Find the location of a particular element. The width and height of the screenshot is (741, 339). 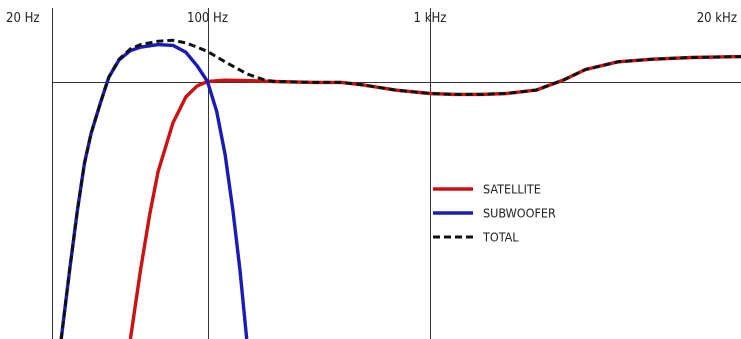

x-tick-label: 20 Hz is located at coordinates (23, 18).